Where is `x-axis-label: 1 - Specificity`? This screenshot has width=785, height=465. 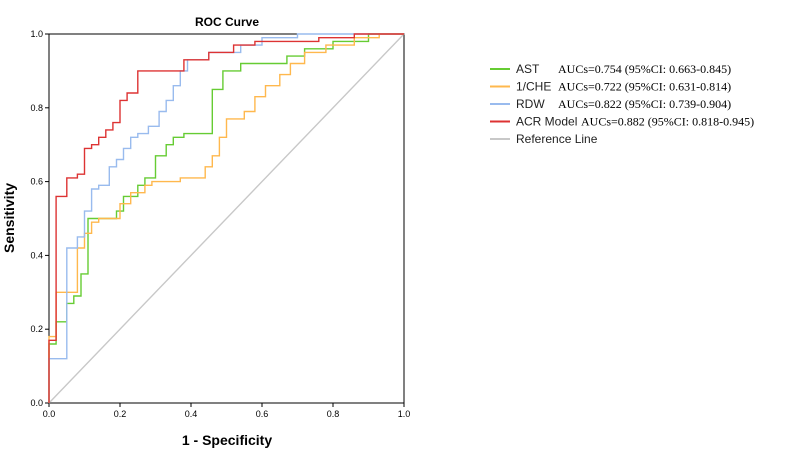 x-axis-label: 1 - Specificity is located at coordinates (227, 440).